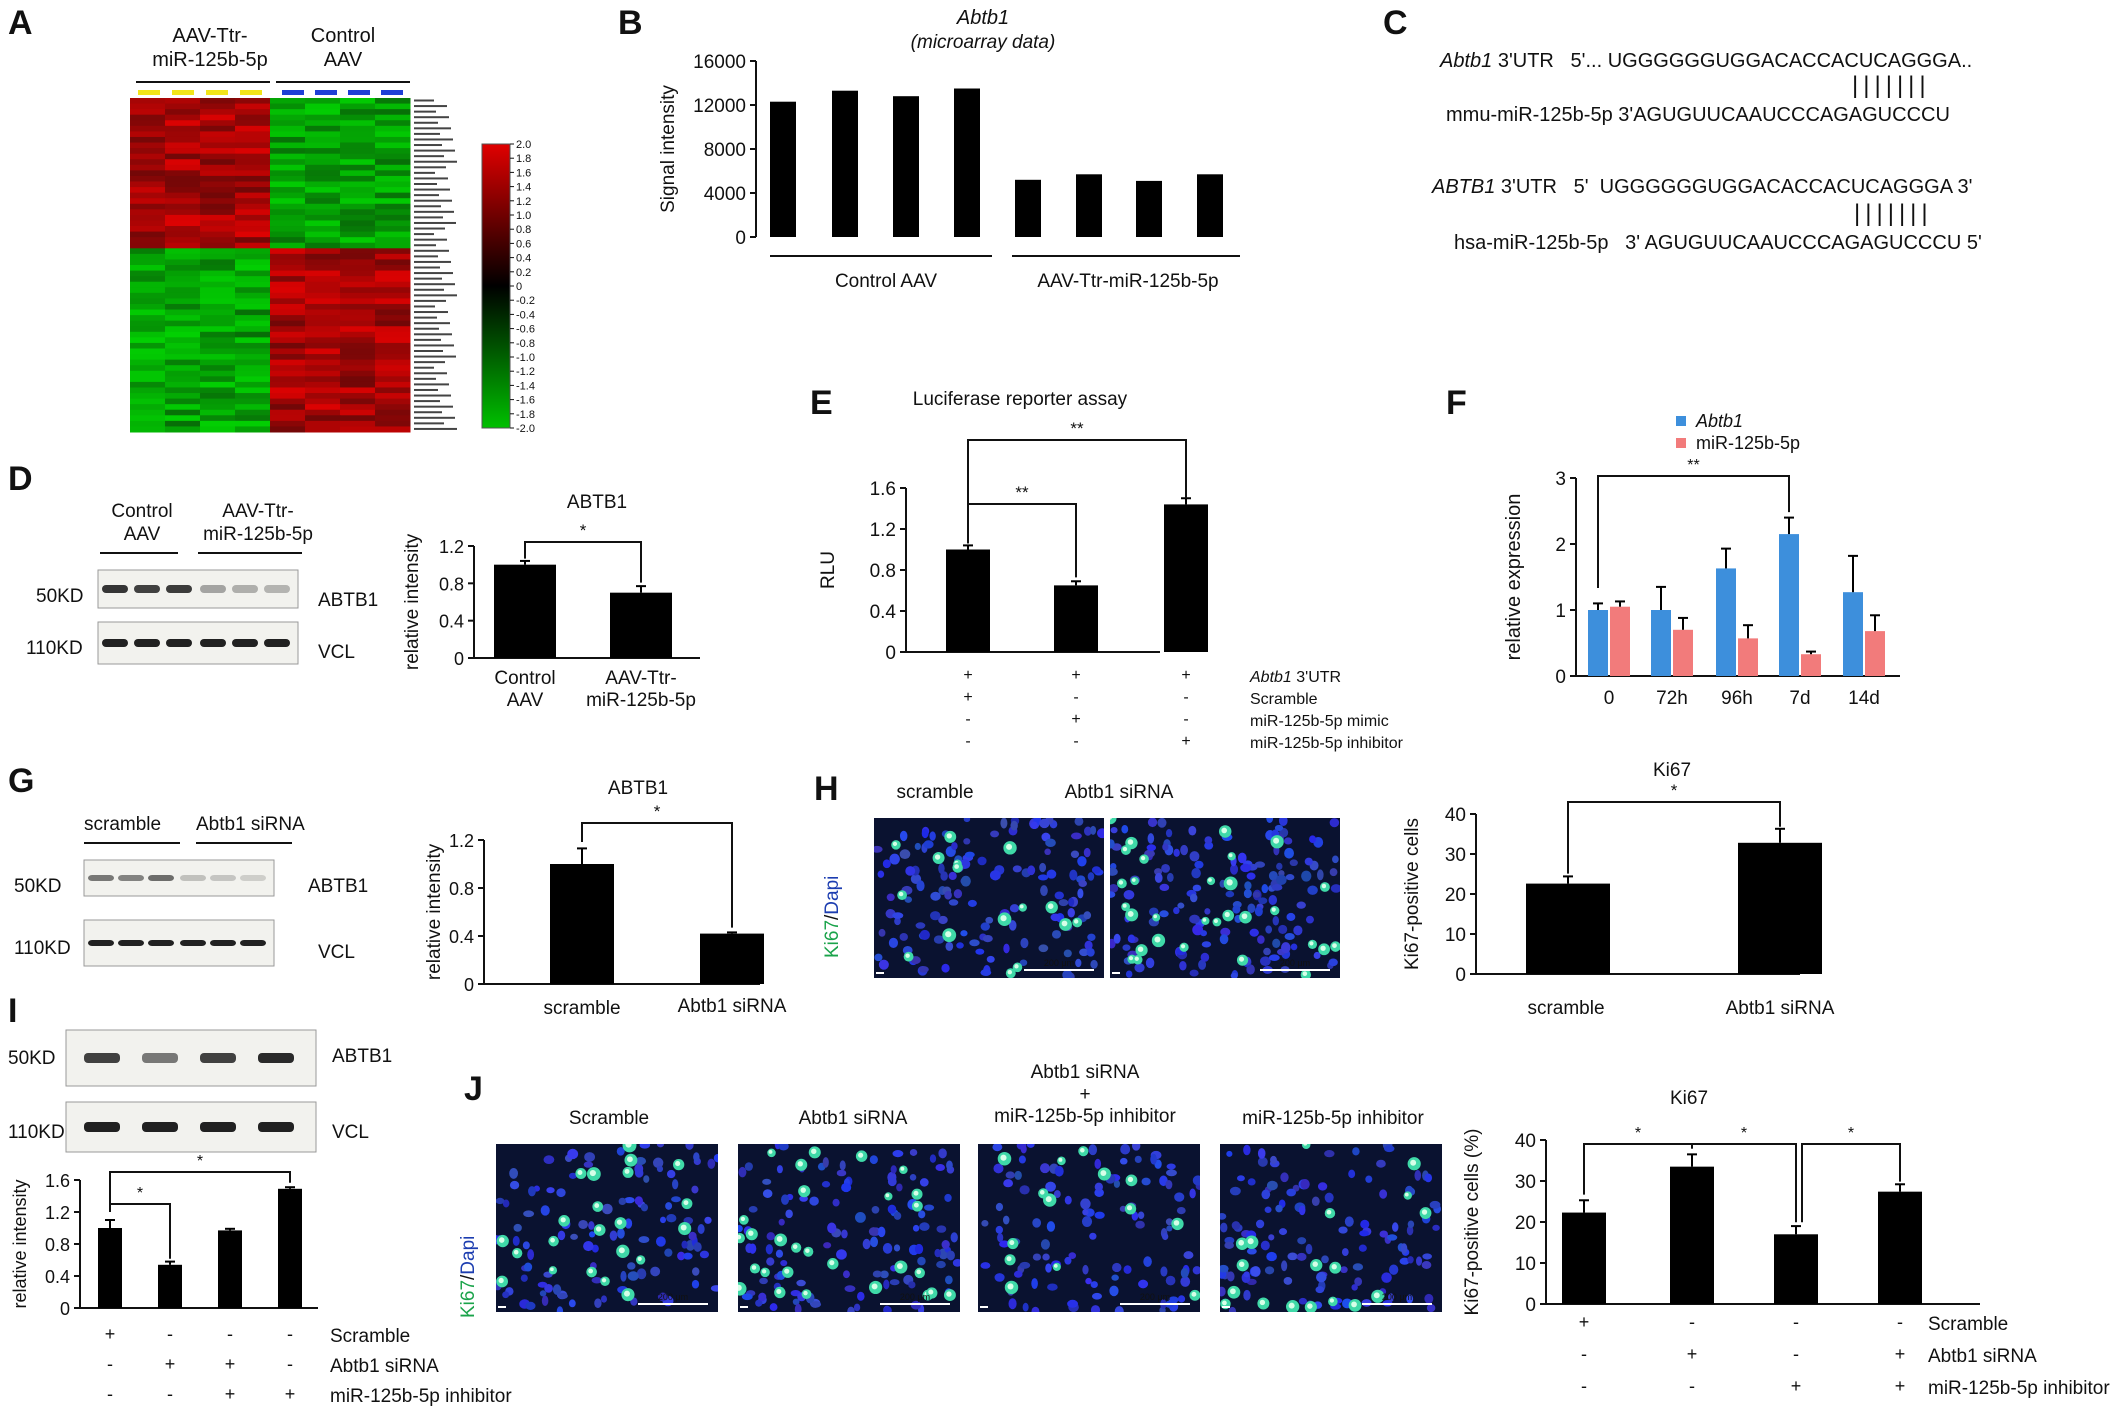 Image resolution: width=2128 pixels, height=1418 pixels. I want to click on blot-i-mw-1: 50KD, so click(32, 1058).